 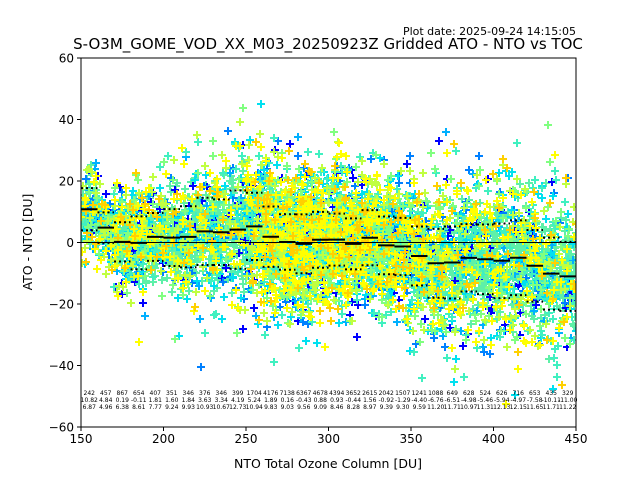 I want to click on bin-std-label: 8.46, so click(x=337, y=407).